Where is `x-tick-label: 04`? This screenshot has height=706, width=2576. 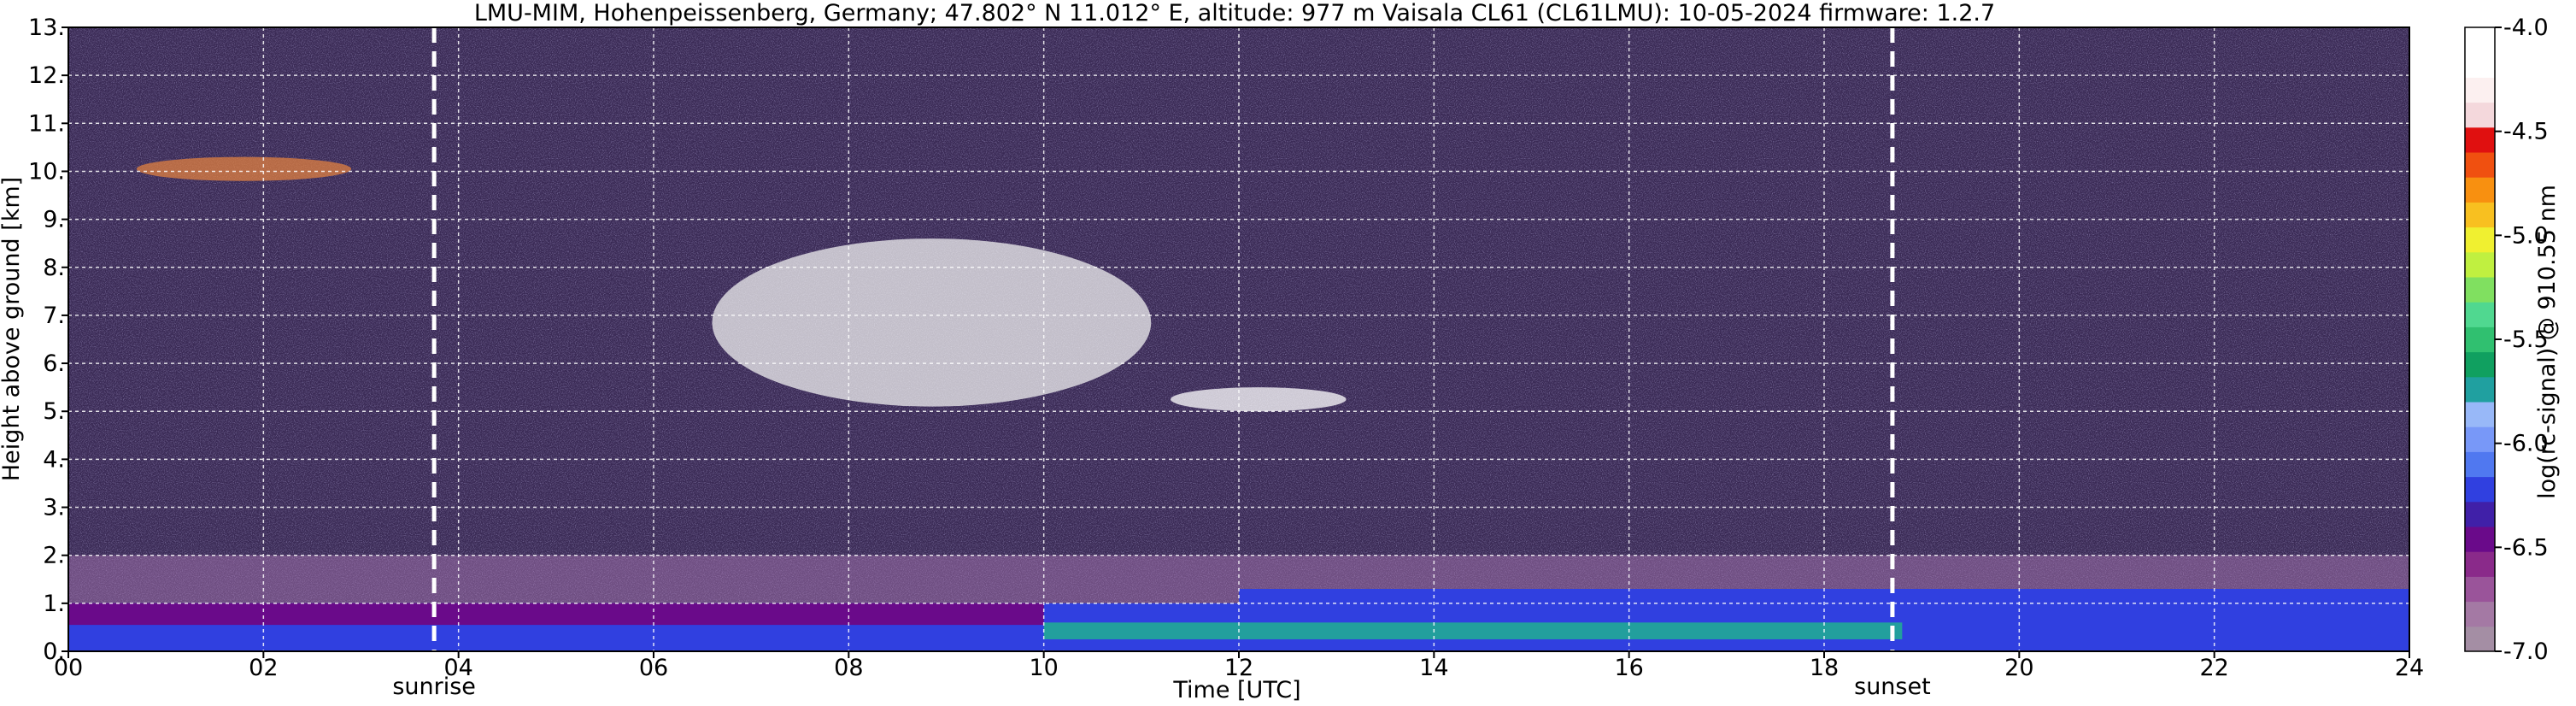
x-tick-label: 04 is located at coordinates (457, 668).